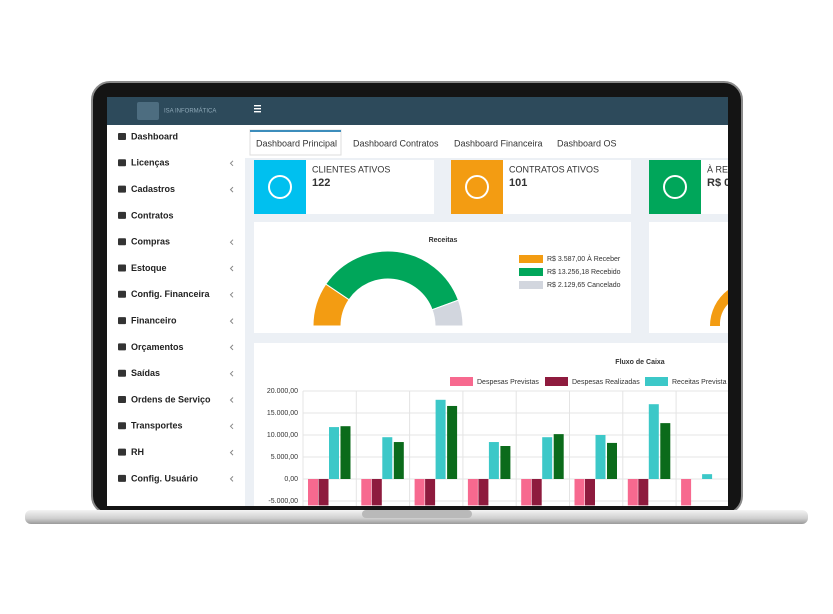 This screenshot has height=614, width=833. I want to click on legend-label: R$ 3.587,00 À Receber, so click(584, 258).